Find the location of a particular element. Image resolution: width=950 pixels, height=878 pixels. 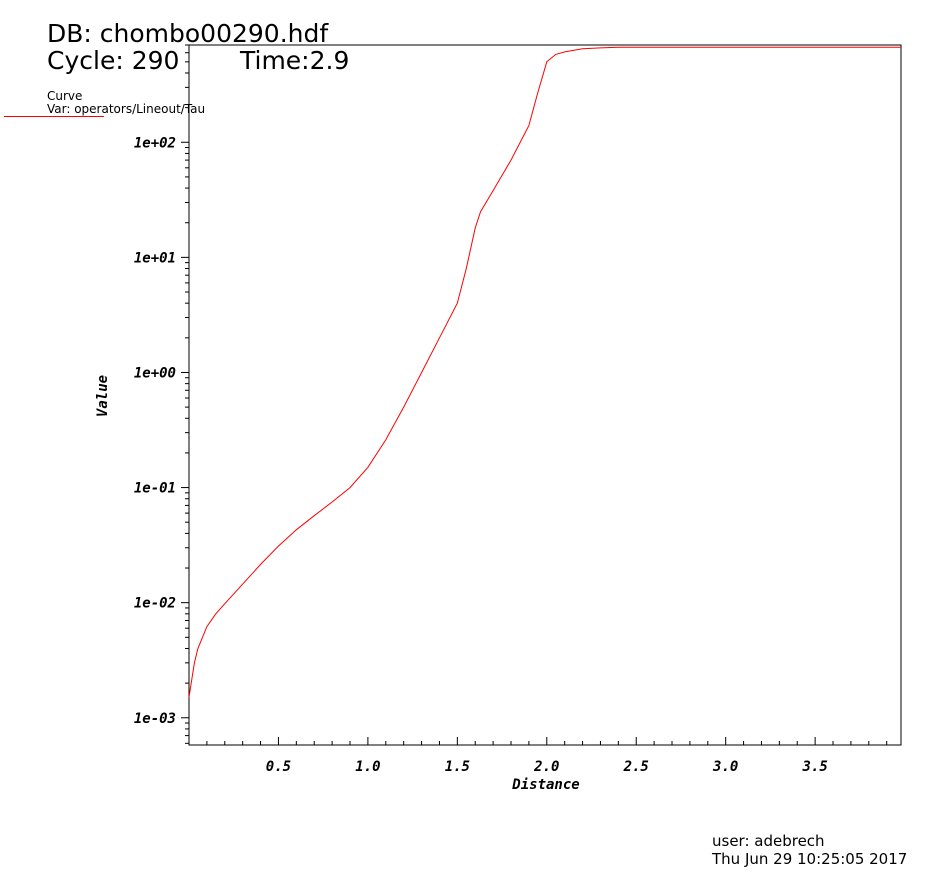

date-label: Thu Jun 29 10:25:05 2017 is located at coordinates (810, 859).